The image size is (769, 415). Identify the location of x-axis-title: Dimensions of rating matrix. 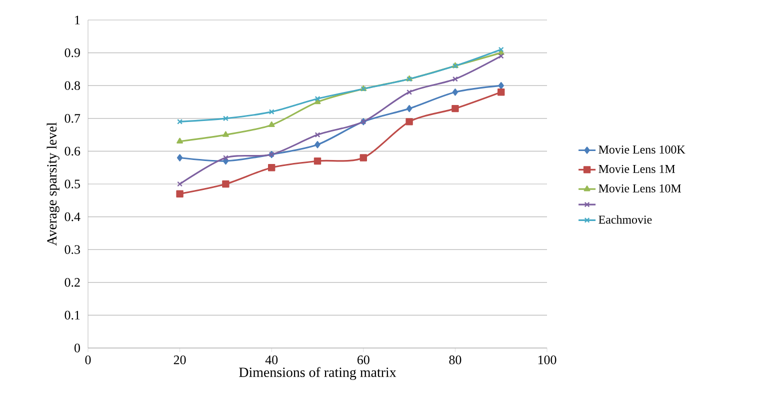
(317, 373).